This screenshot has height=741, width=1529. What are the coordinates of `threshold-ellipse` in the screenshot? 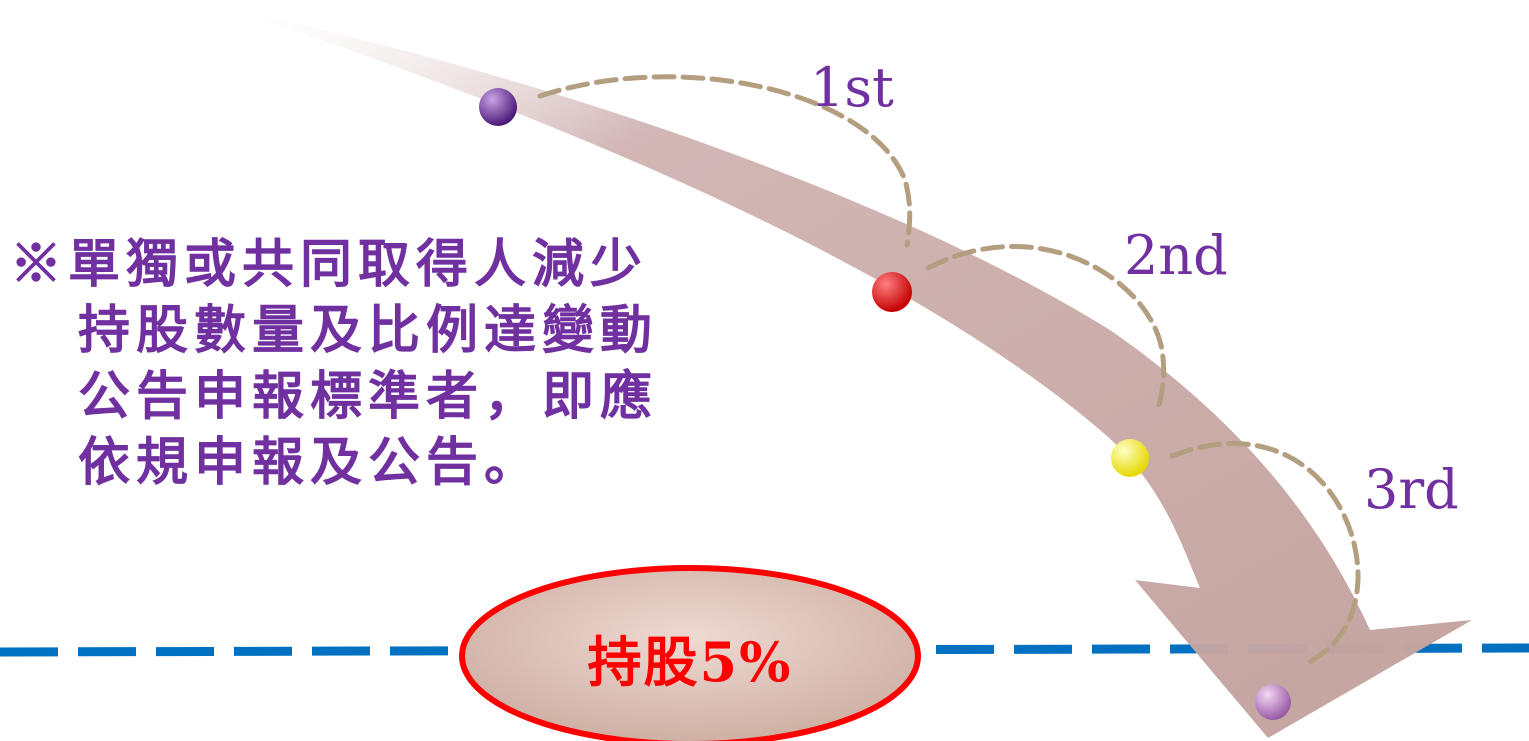 It's located at (690, 653).